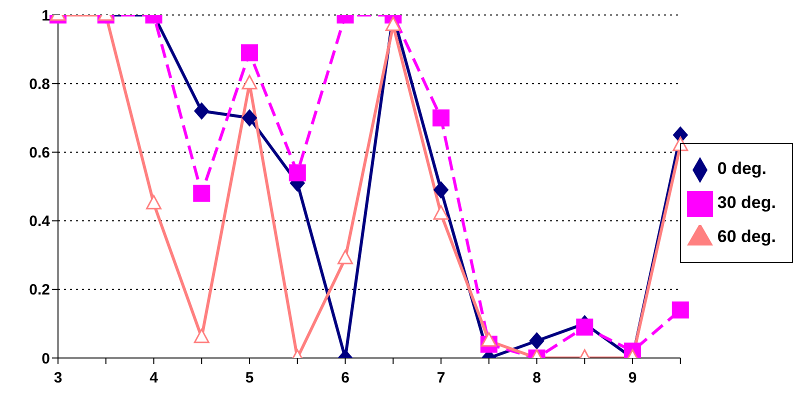  I want to click on y-tick-label: 0.4, so click(40, 221).